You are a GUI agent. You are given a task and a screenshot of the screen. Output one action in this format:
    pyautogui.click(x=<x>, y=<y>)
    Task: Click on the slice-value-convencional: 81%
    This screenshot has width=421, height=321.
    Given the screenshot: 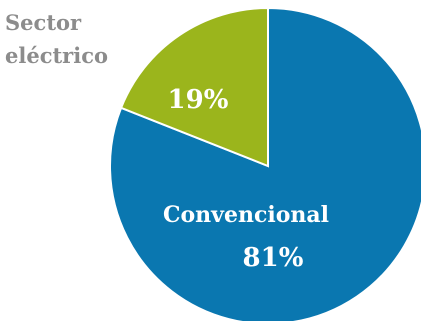 What is the action you would take?
    pyautogui.click(x=273, y=258)
    